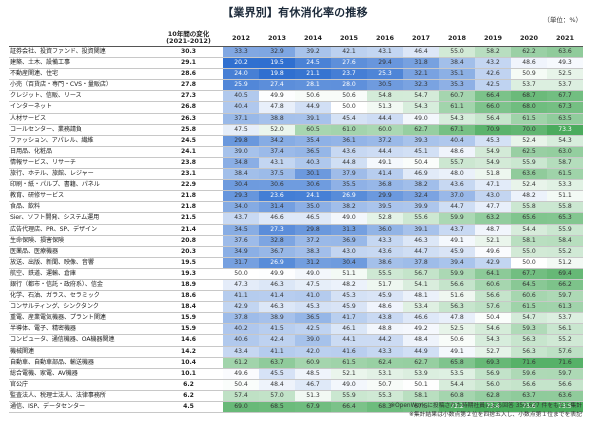 The width and height of the screenshot is (590, 437). Describe the element at coordinates (188, 63) in the screenshot. I see `change-value: 29.1` at that location.